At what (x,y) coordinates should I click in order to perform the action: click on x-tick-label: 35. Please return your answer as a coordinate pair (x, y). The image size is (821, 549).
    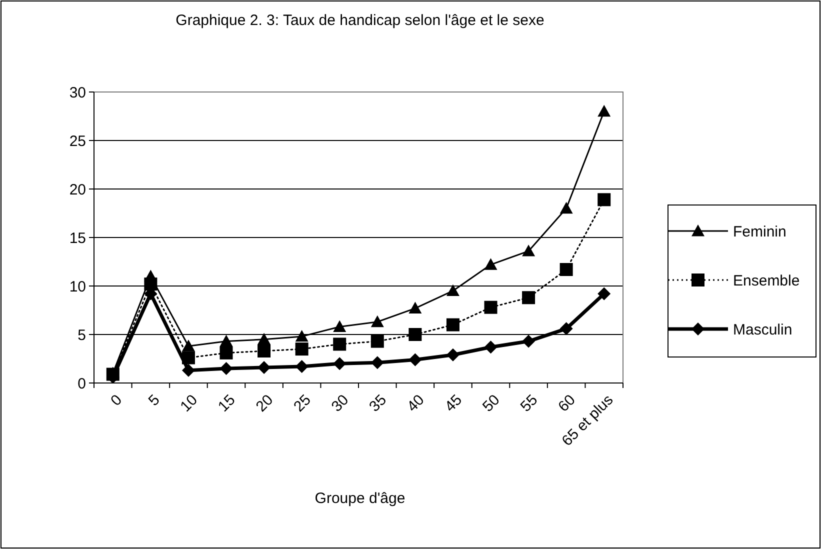
    Looking at the image, I should click on (378, 404).